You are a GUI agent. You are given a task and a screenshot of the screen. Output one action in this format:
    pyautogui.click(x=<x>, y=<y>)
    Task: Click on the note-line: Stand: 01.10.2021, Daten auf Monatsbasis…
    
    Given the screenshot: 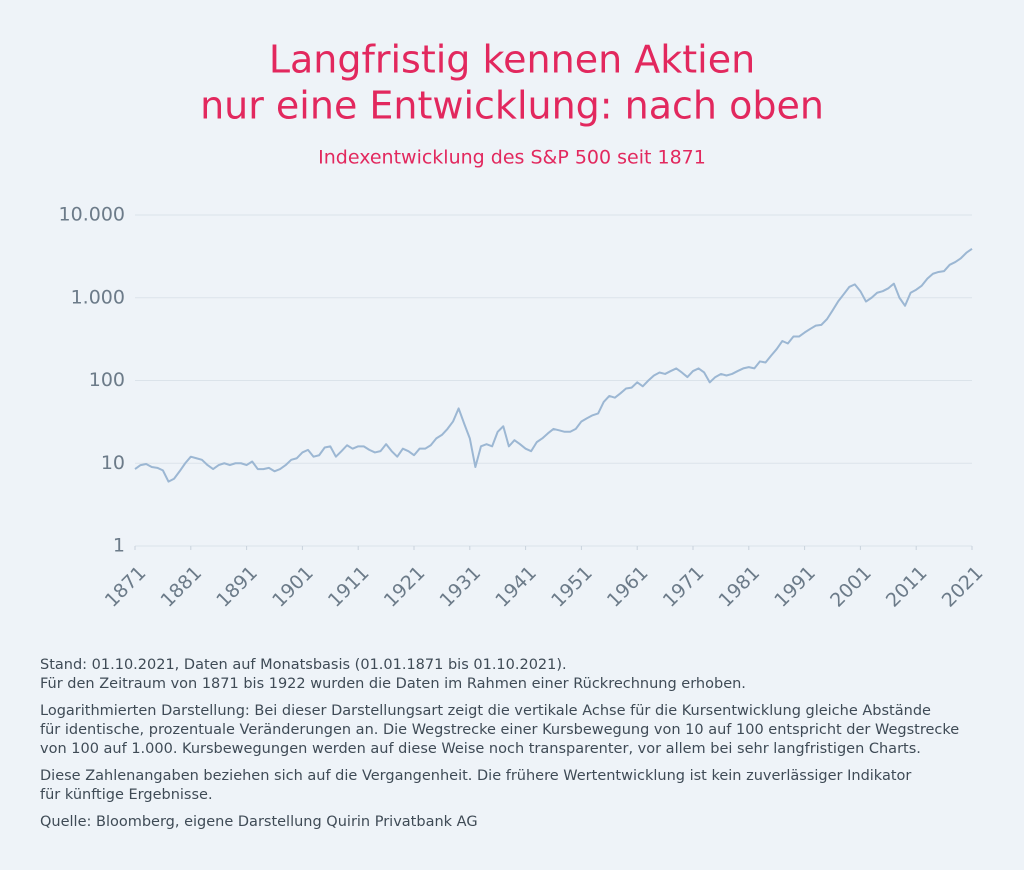 What is the action you would take?
    pyautogui.click(x=303, y=665)
    